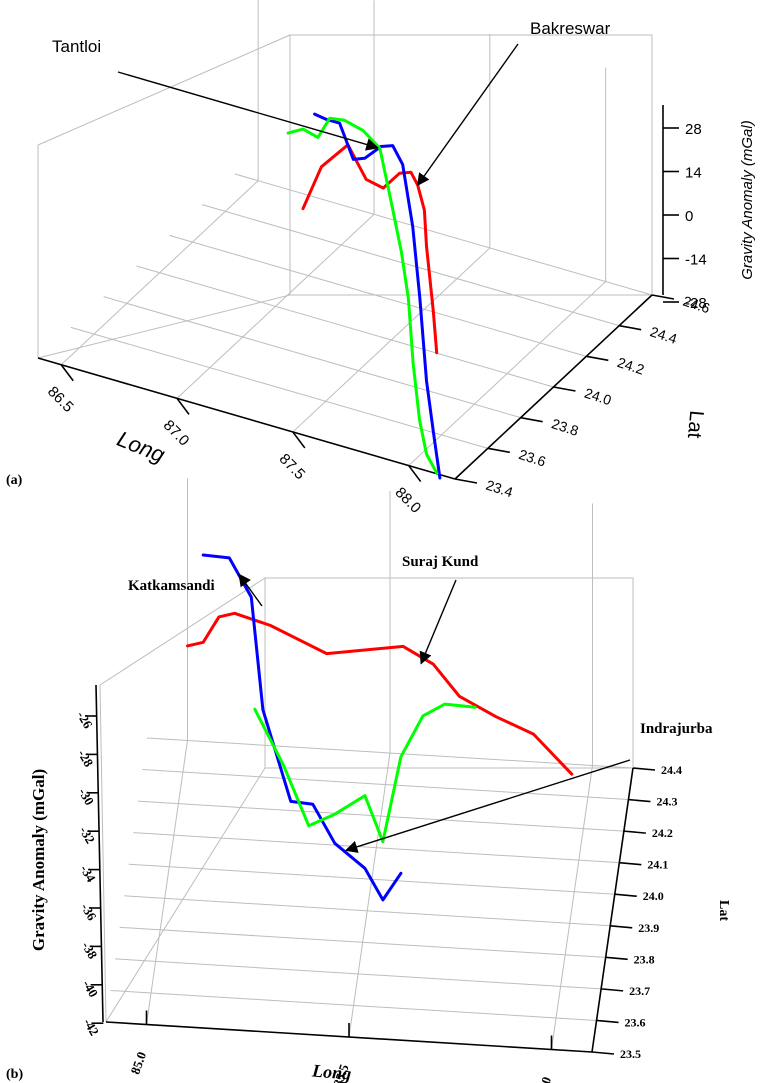  What do you see at coordinates (676, 729) in the screenshot?
I see `panel-b-annotation-label: Indrajurba` at bounding box center [676, 729].